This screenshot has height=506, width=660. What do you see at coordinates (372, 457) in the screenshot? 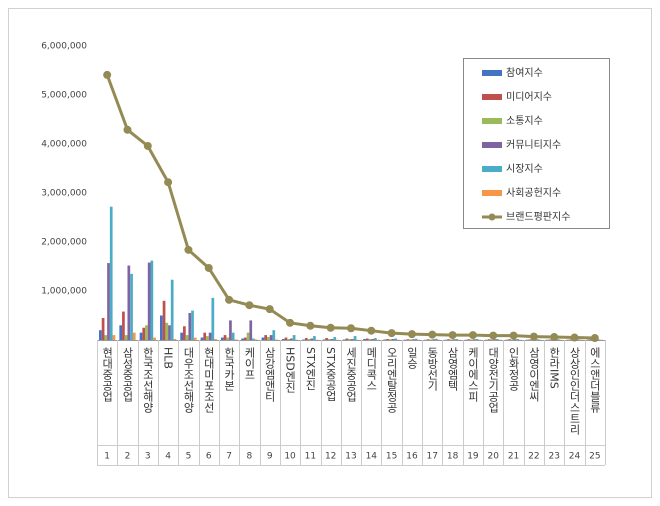
I see `rank-label: 14` at bounding box center [372, 457].